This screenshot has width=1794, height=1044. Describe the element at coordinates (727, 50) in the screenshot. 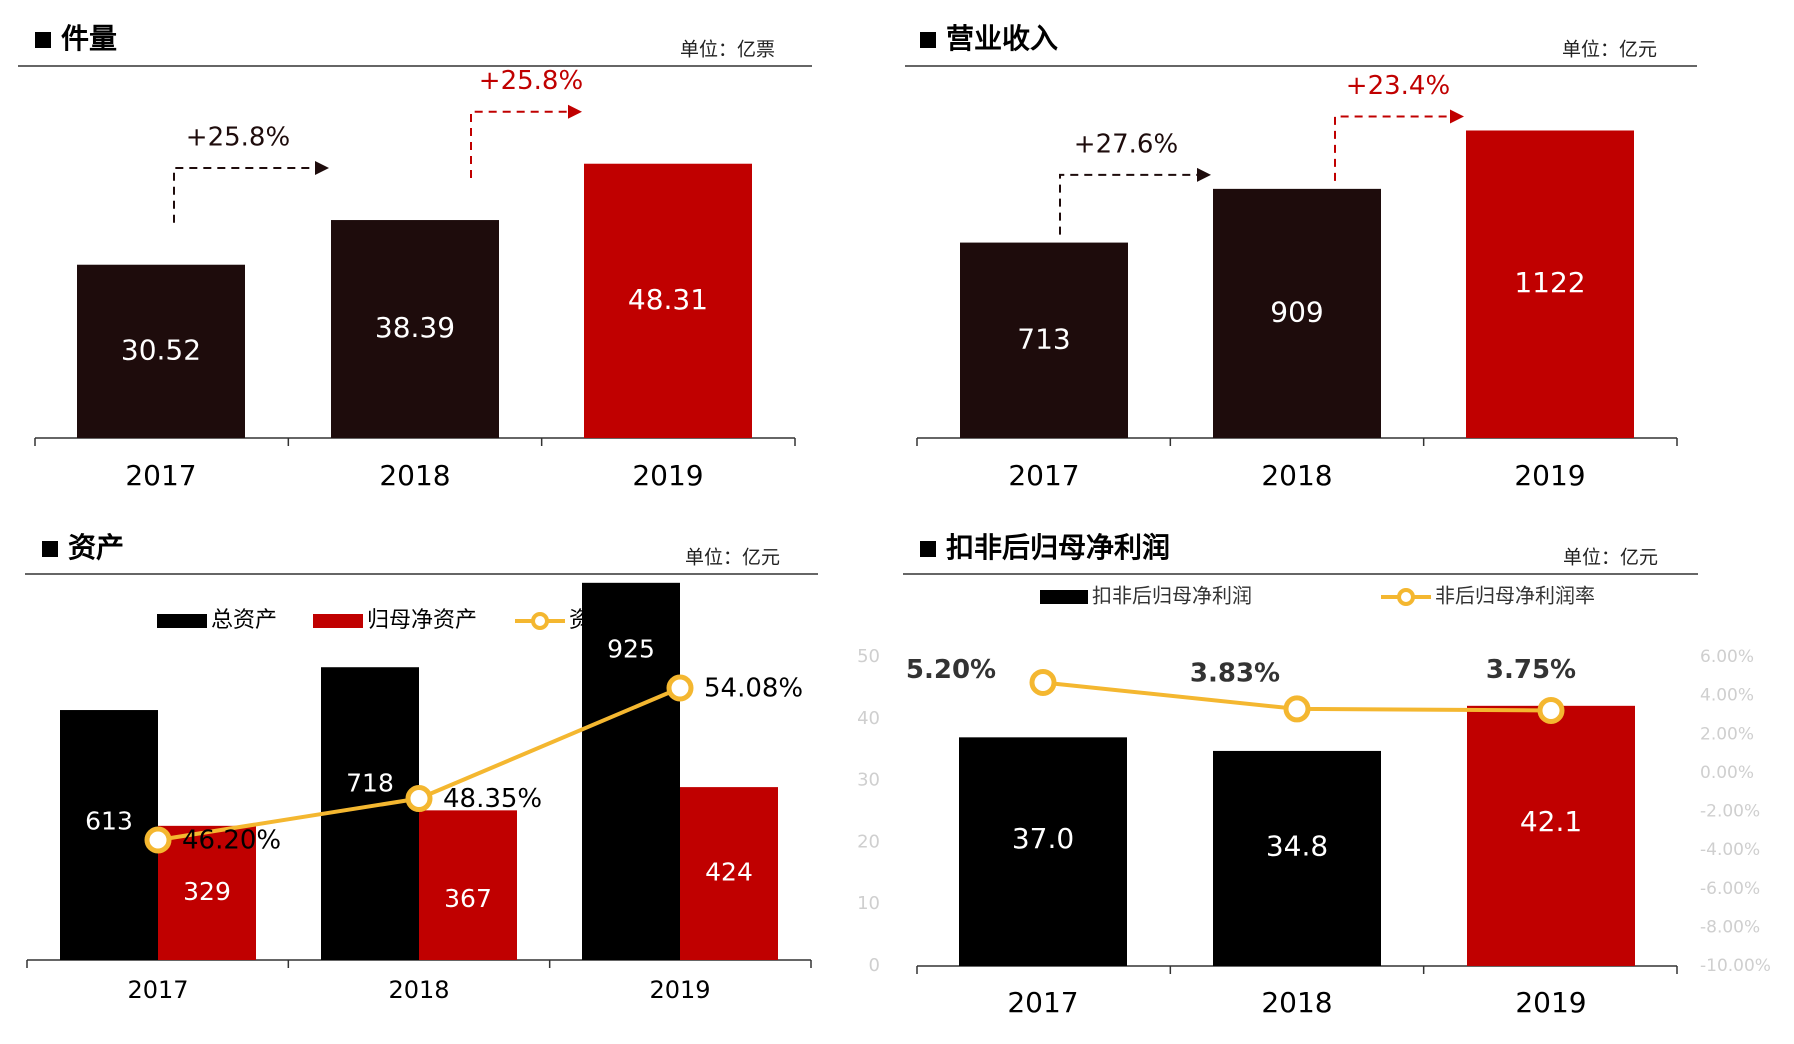

I see `unit-label: 单位：亿票` at that location.